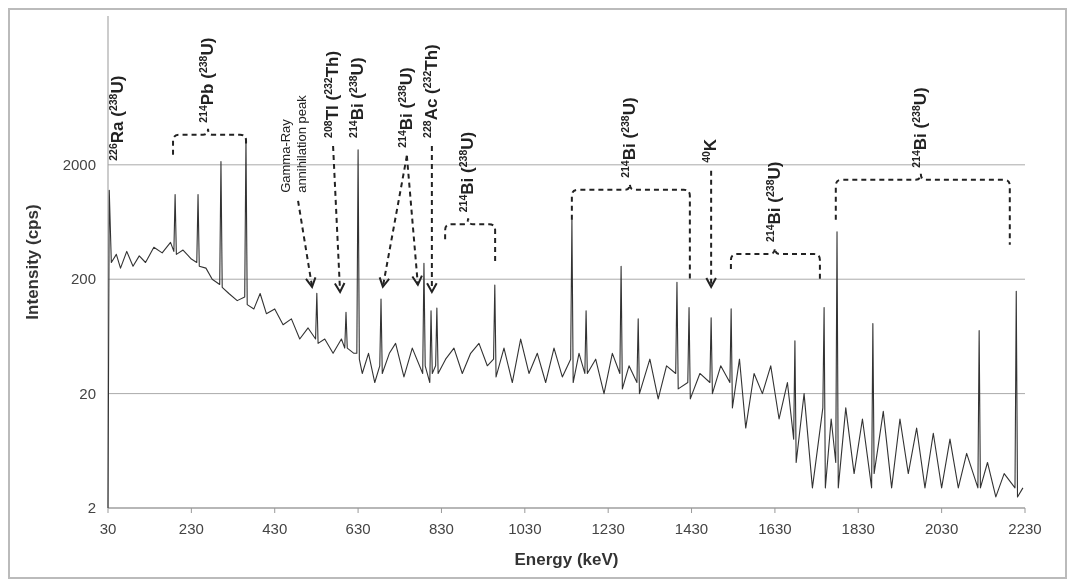  I want to click on x-tick-label: 1630, so click(775, 528).